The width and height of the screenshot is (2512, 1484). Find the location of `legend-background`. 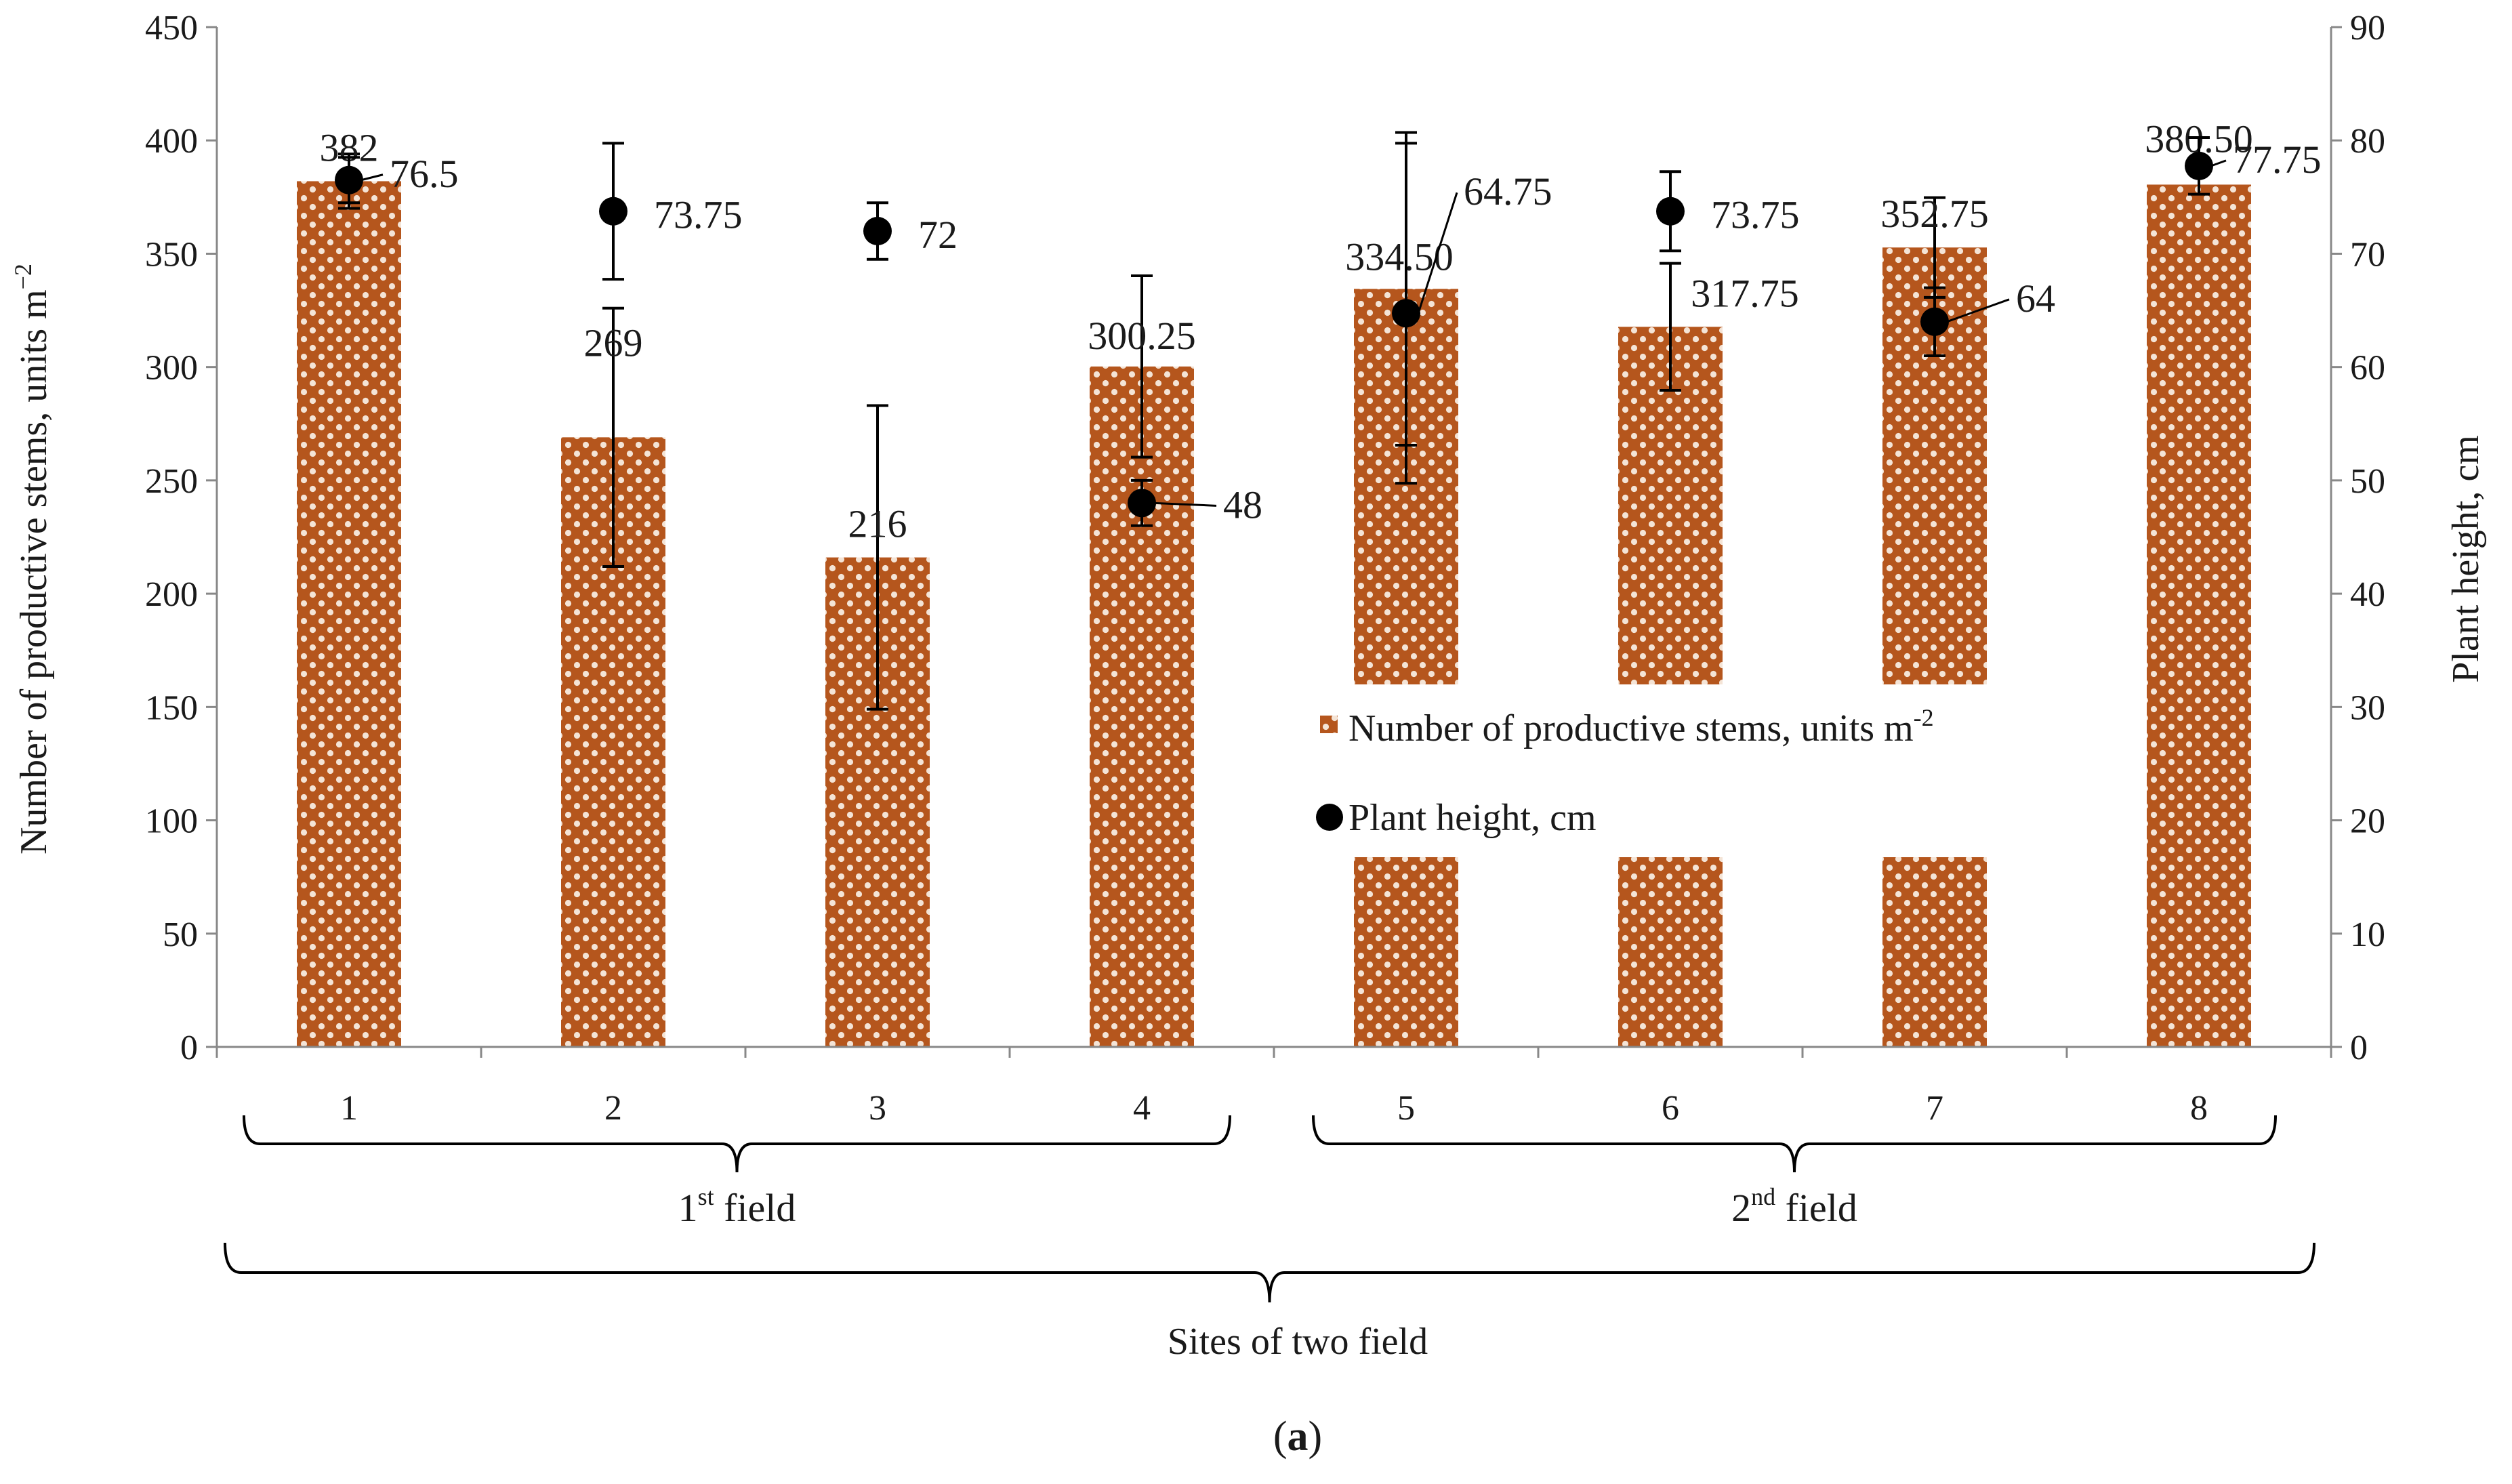

legend-background is located at coordinates (1643, 770).